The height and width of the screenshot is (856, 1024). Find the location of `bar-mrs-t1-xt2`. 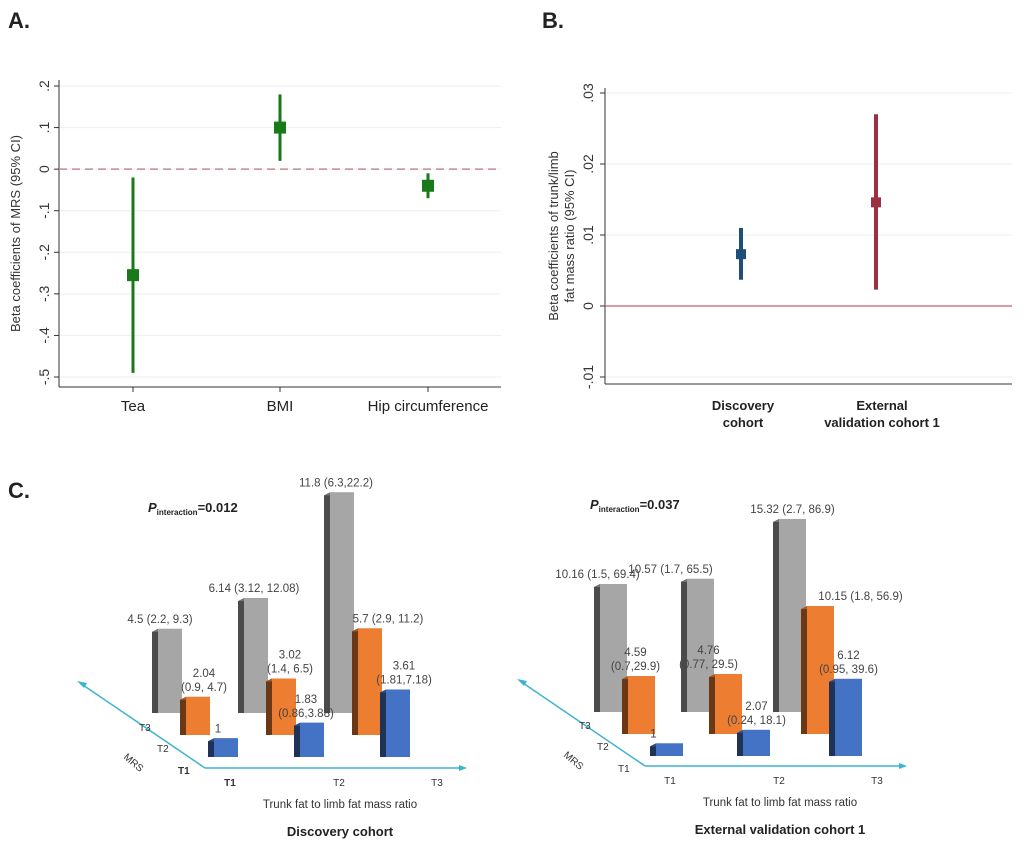

bar-mrs-t1-xt2 is located at coordinates (753, 742).